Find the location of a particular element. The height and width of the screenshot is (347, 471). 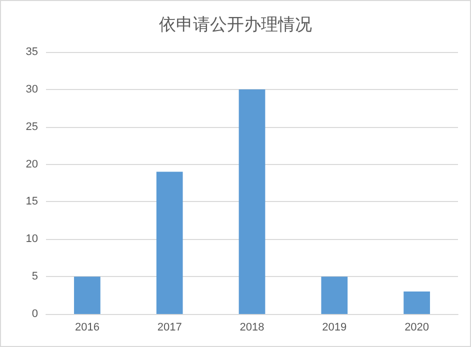

y-tick-label: 35 is located at coordinates (32, 52).